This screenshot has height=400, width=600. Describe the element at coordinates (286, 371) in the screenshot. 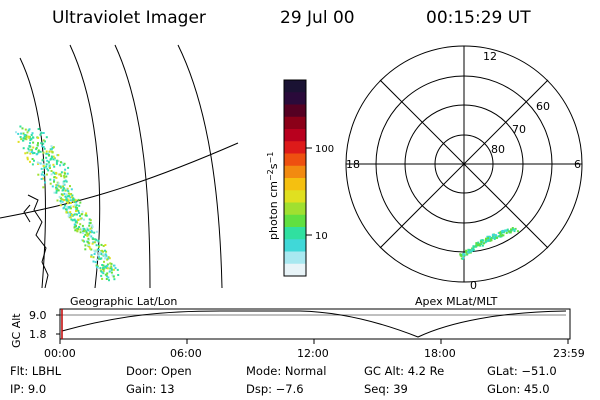

I see `mode-info: Mode: Normal` at that location.